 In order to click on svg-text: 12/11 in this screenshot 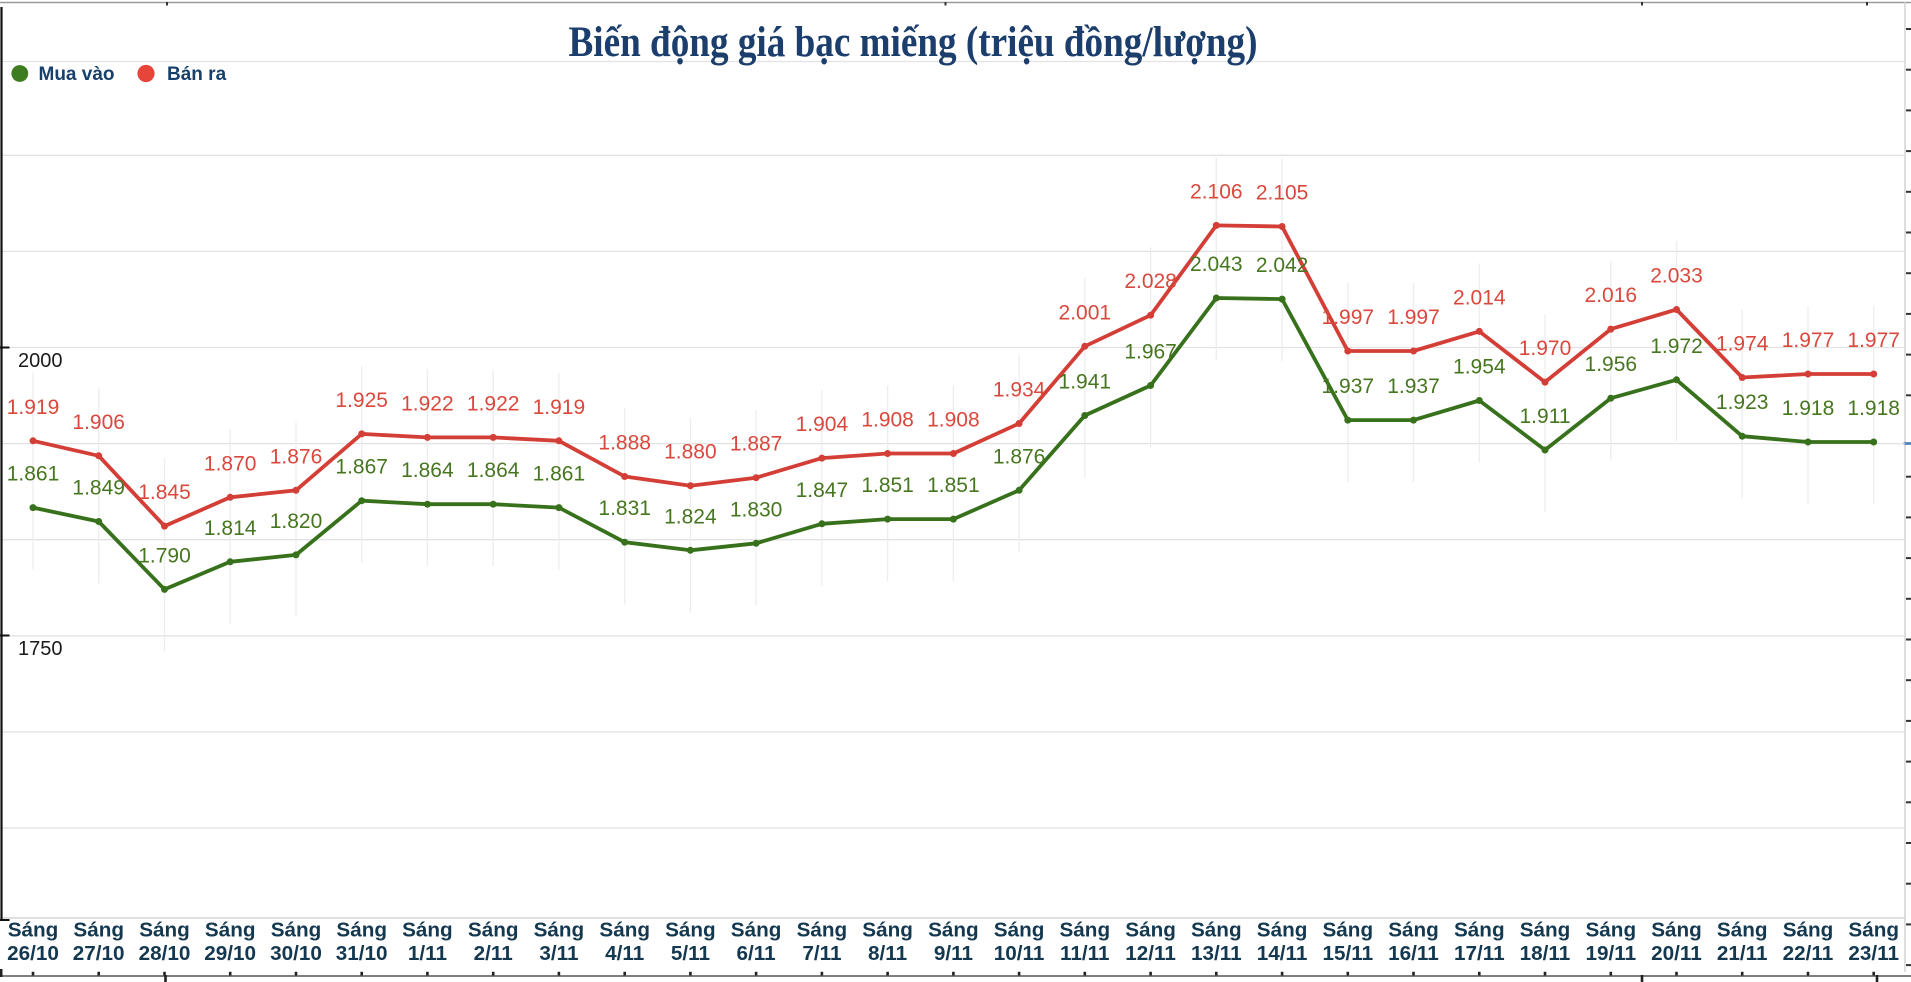, I will do `click(1150, 953)`.